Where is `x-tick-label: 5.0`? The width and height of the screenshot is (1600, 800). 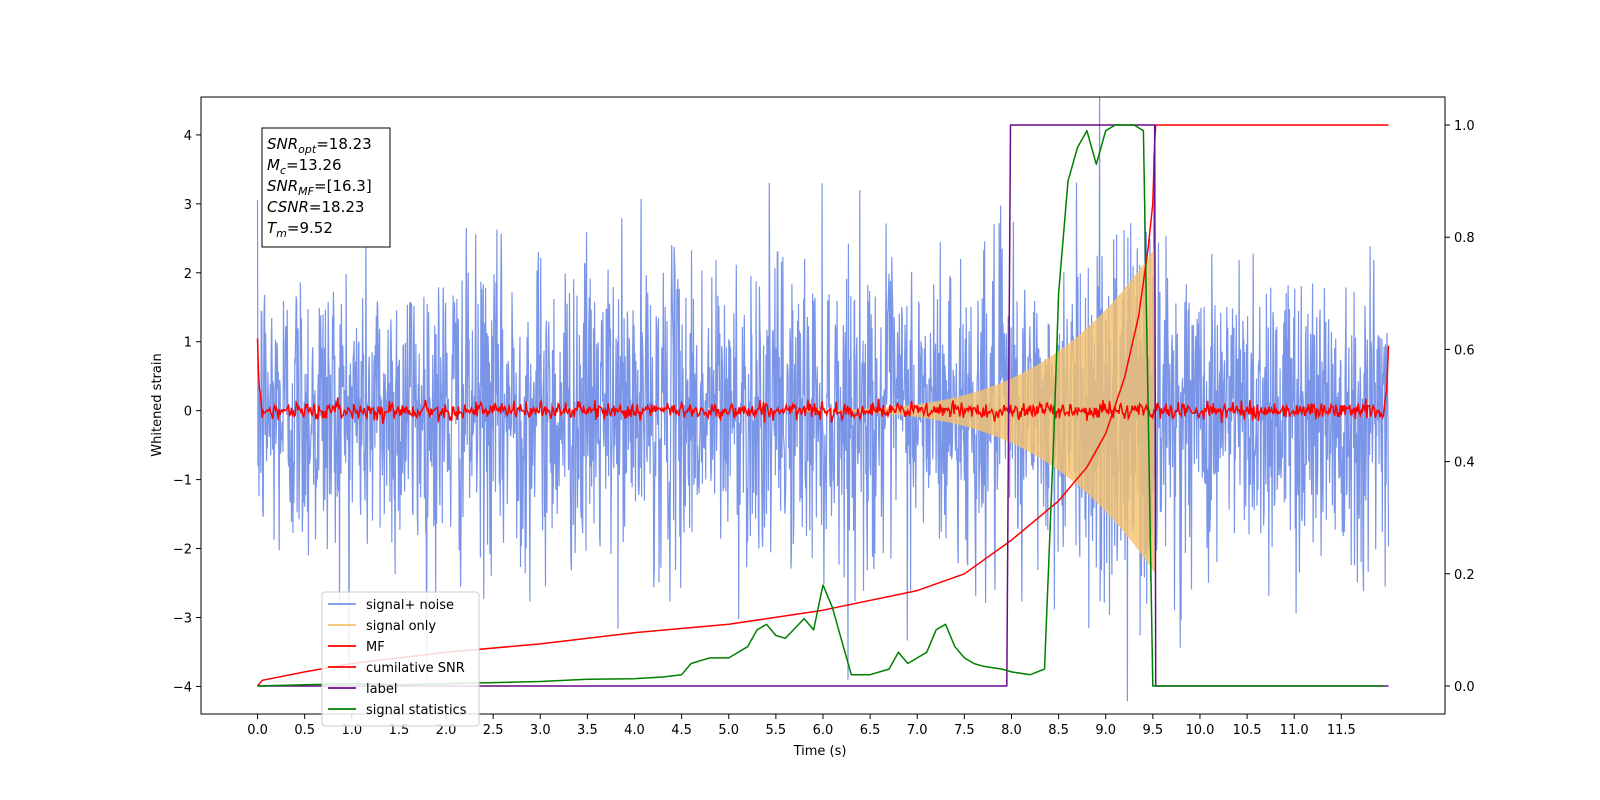 x-tick-label: 5.0 is located at coordinates (728, 730).